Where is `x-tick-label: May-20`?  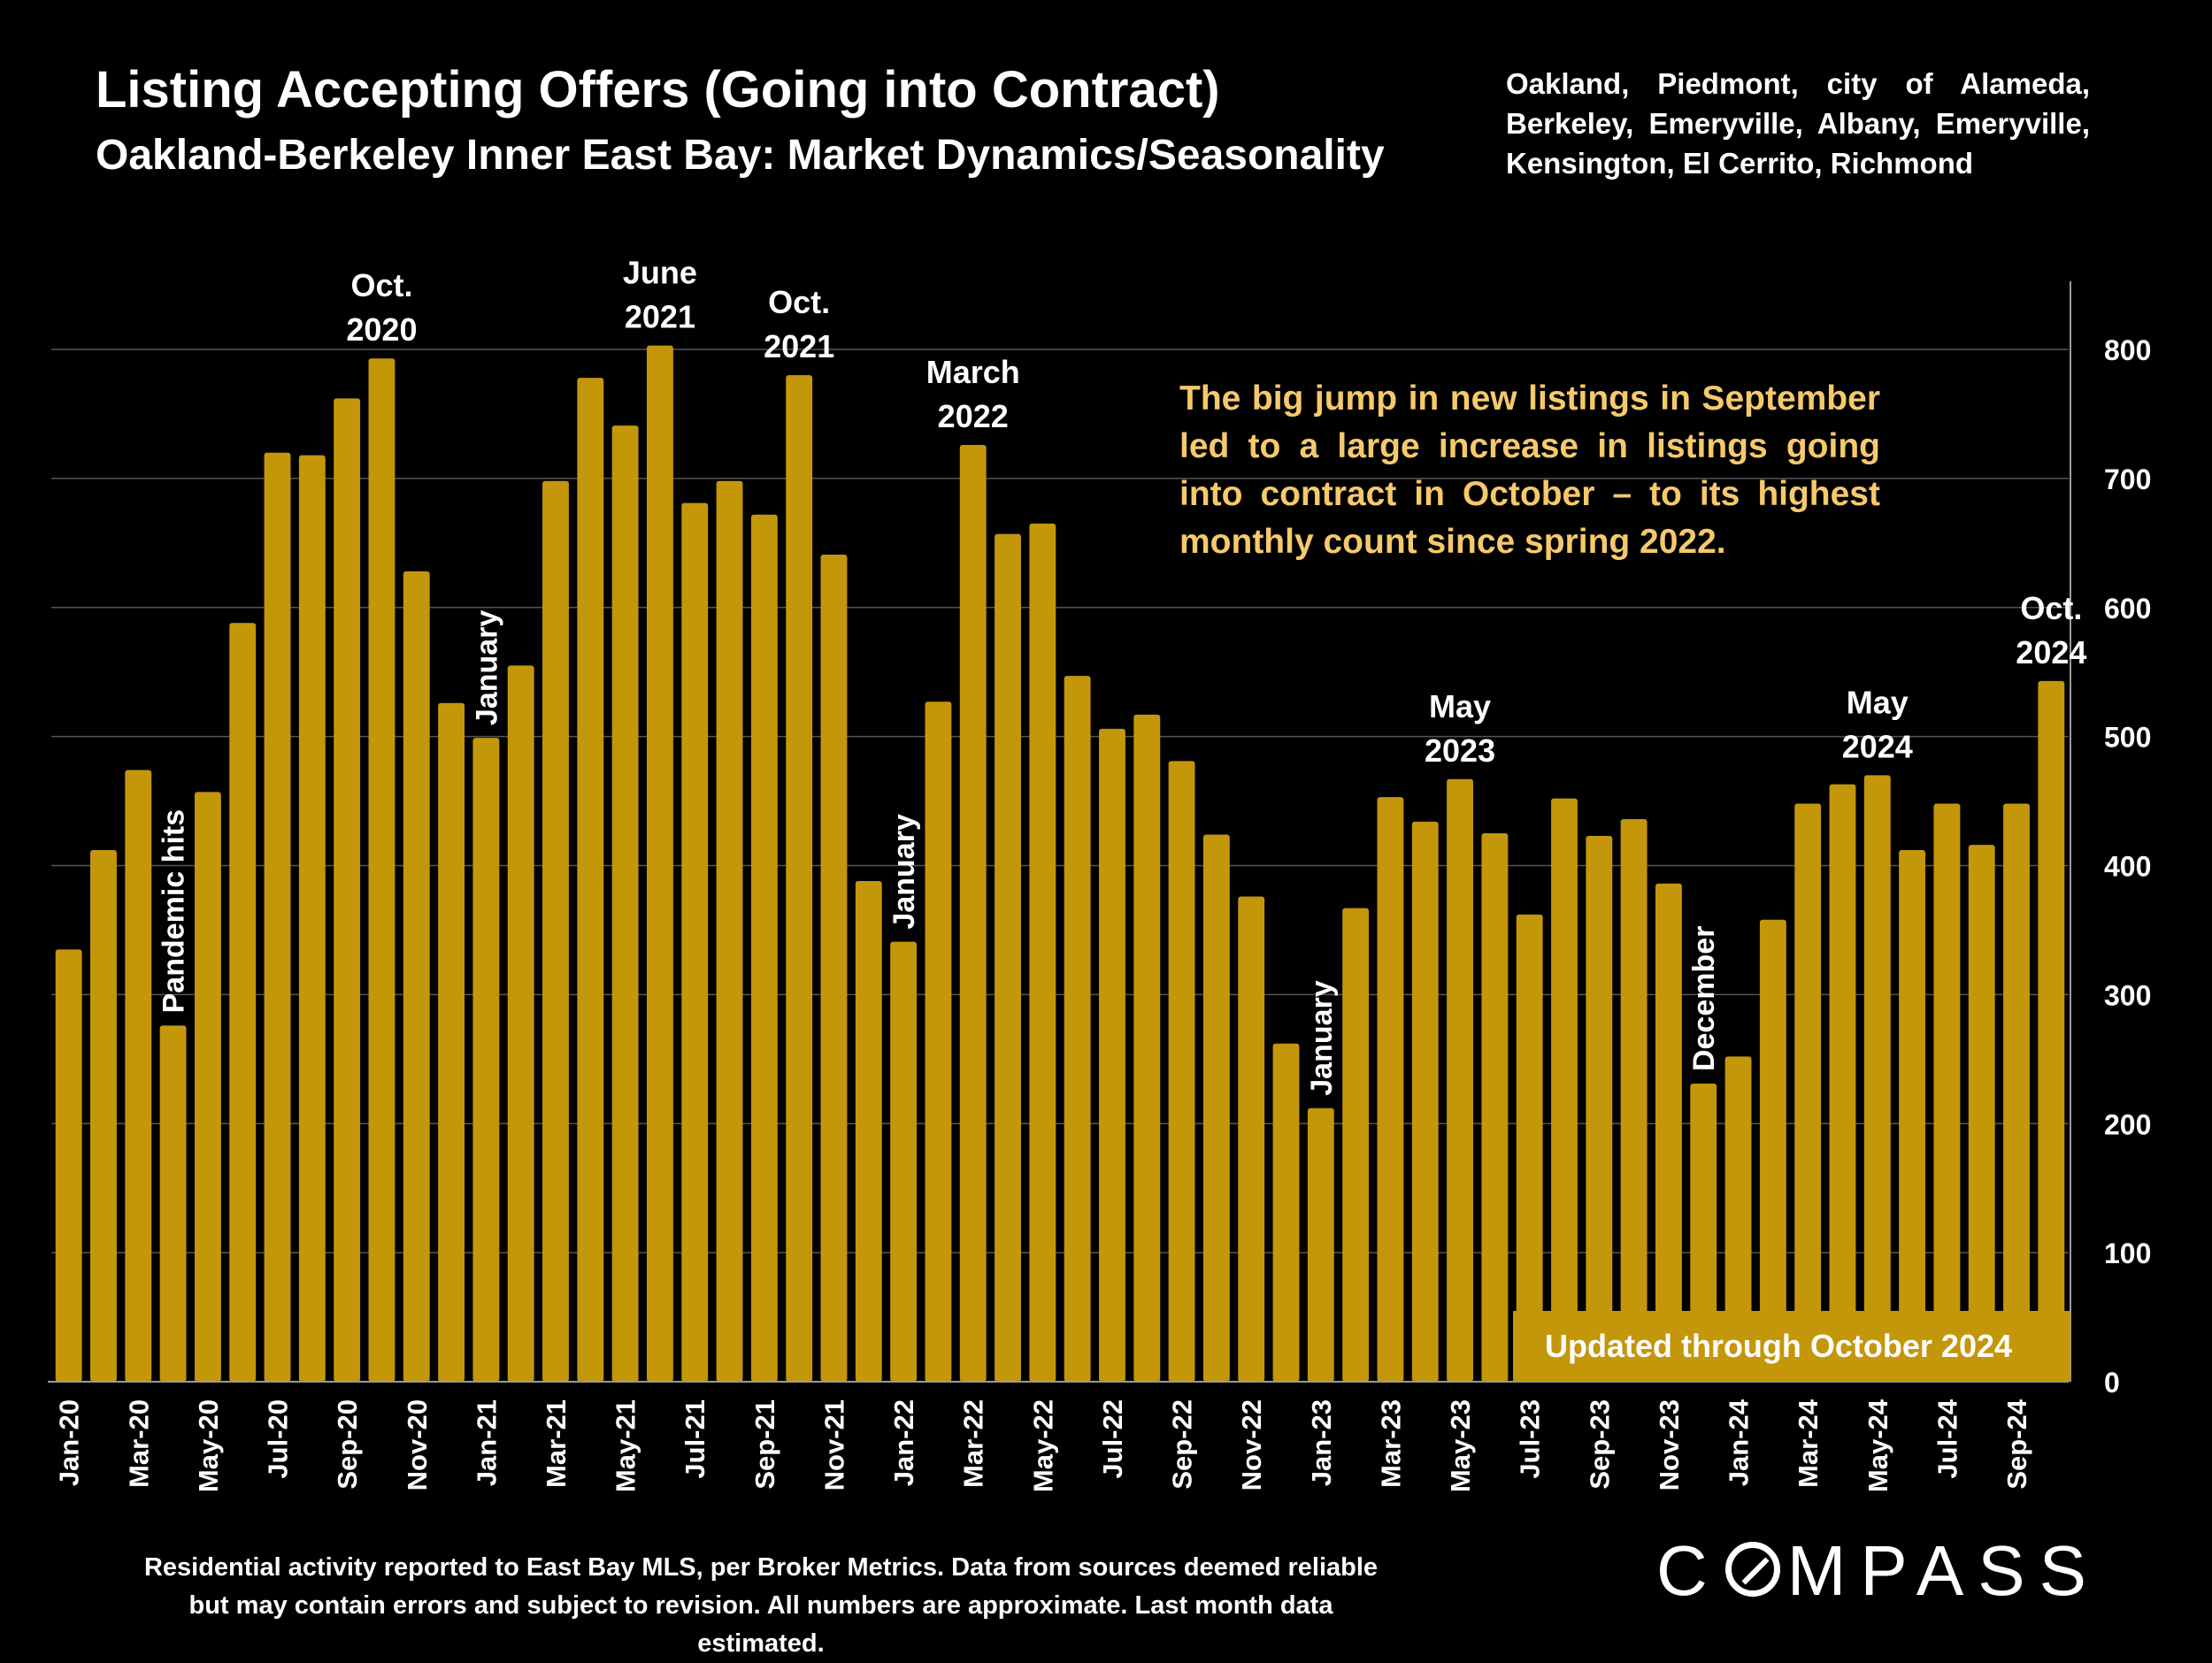
x-tick-label: May-20 is located at coordinates (209, 1446).